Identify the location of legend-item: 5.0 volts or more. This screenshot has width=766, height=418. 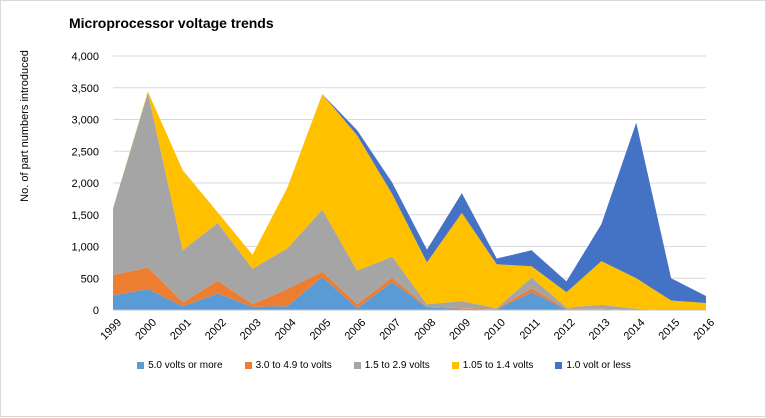
(180, 365).